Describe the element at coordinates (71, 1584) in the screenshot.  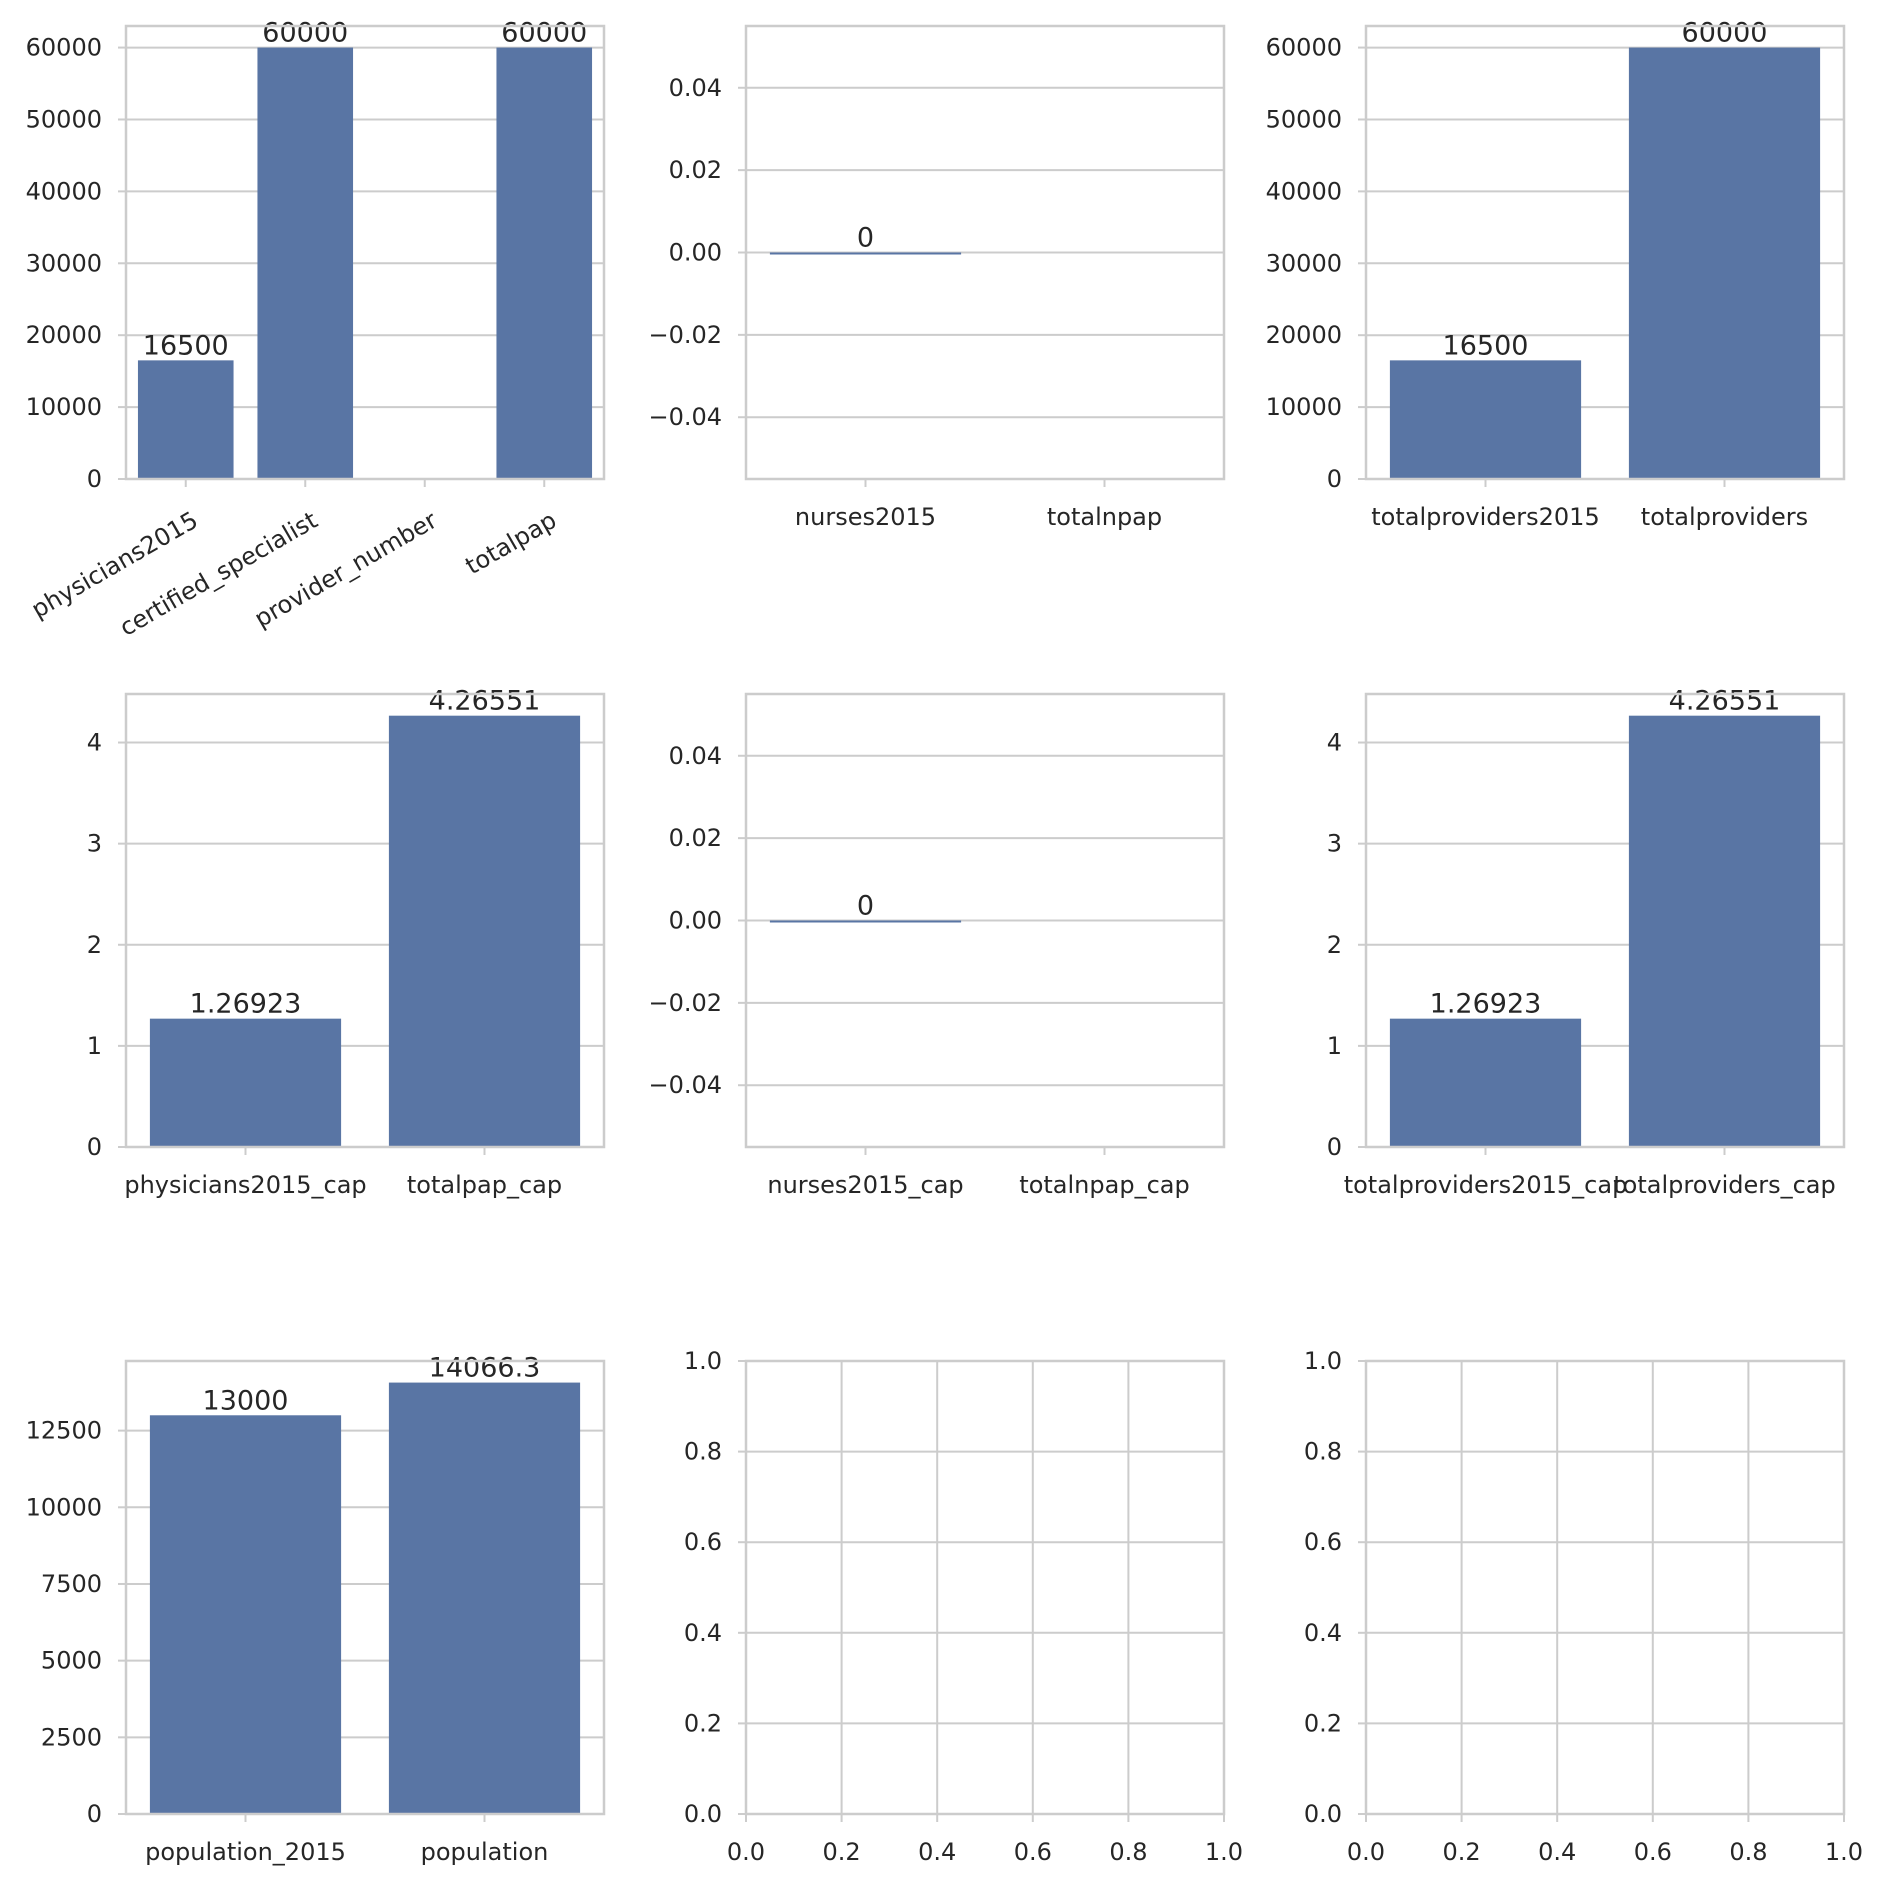
I see `y-tick-label: 7500` at that location.